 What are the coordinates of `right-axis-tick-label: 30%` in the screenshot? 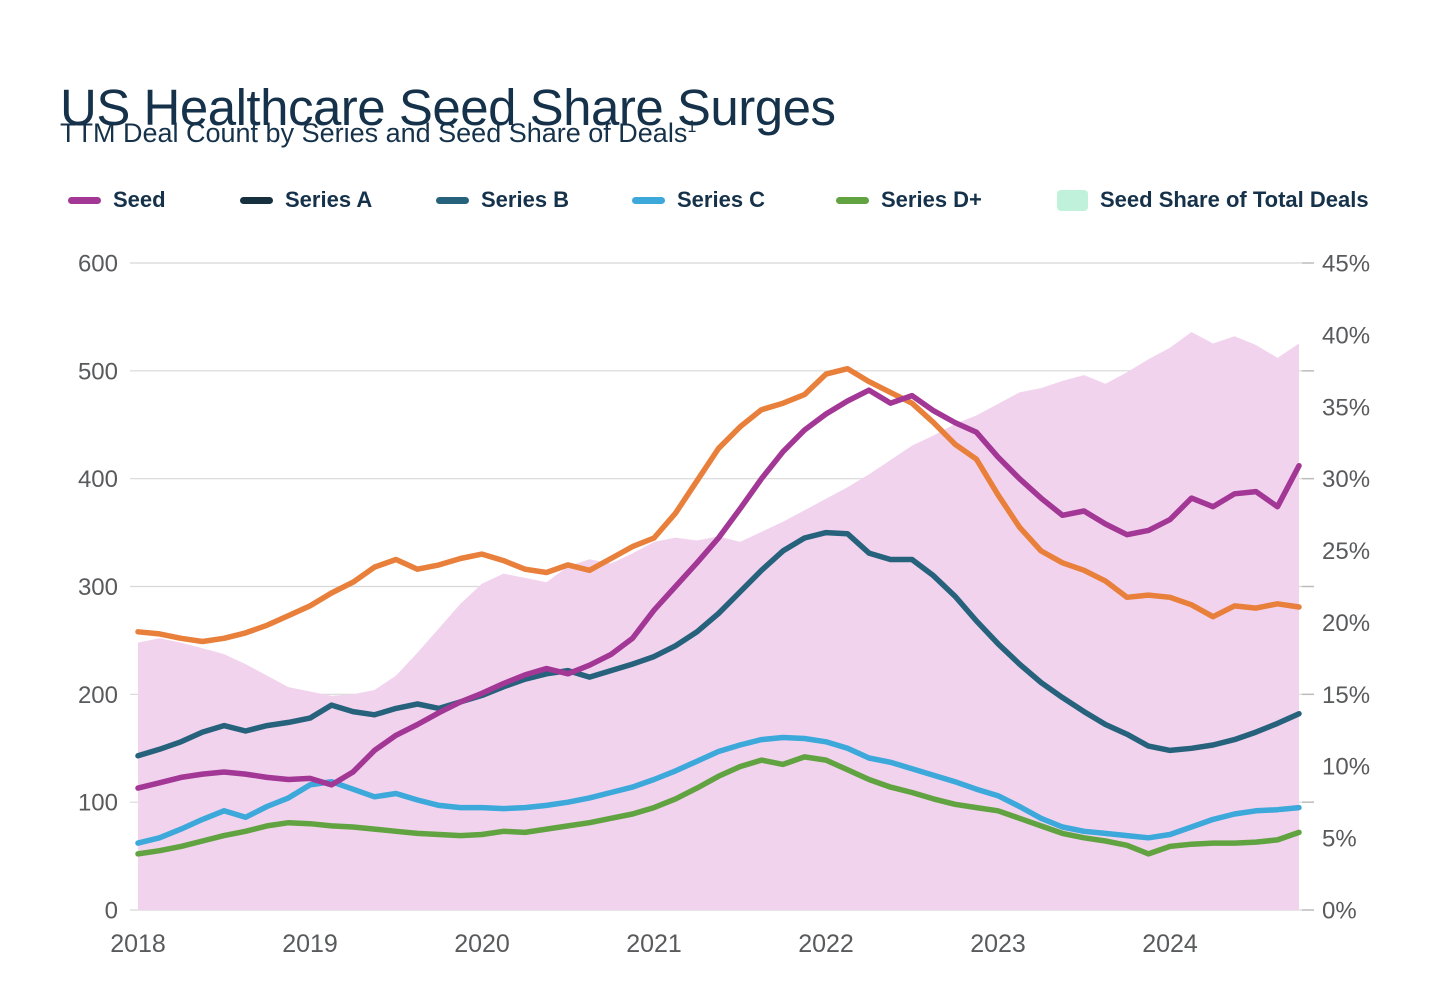 It's located at (1346, 479).